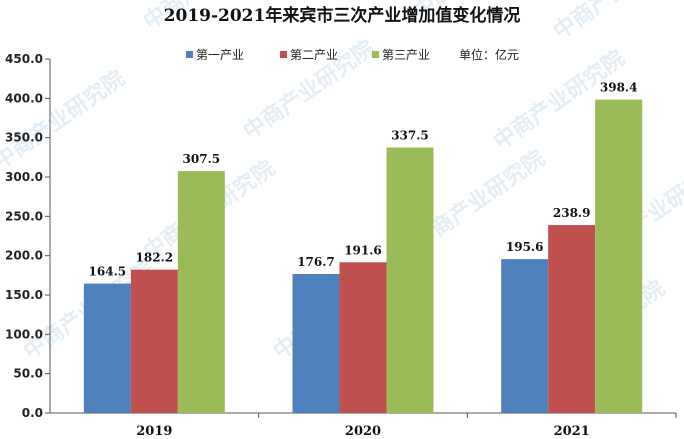 This screenshot has height=439, width=684. I want to click on data-label: 238.9, so click(572, 213).